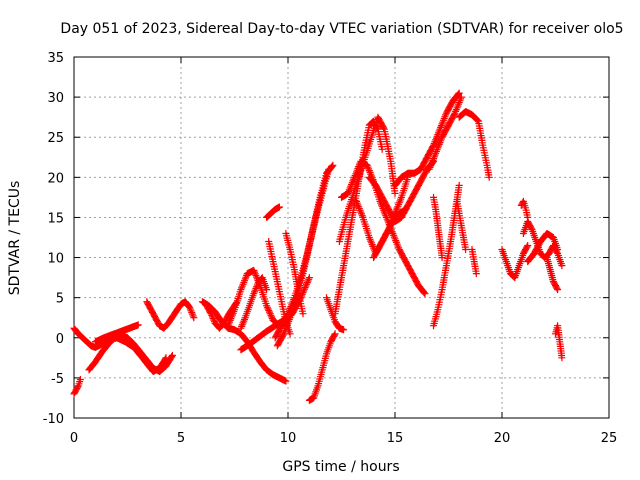  Describe the element at coordinates (55, 98) in the screenshot. I see `y-tick-label: 30` at that location.